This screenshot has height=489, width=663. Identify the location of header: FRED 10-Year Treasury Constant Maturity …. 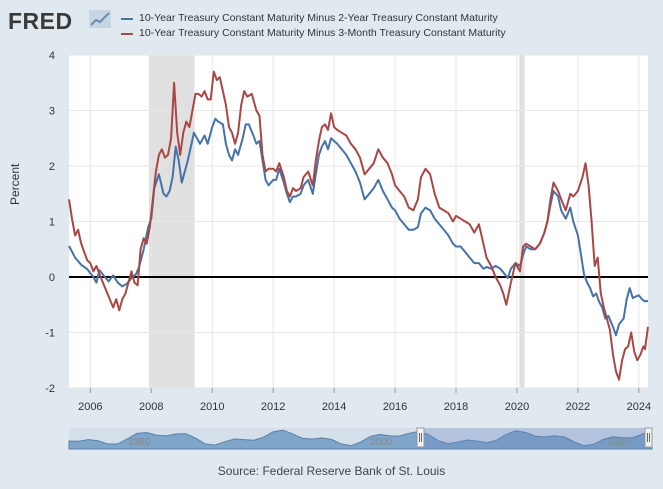
(331, 25).